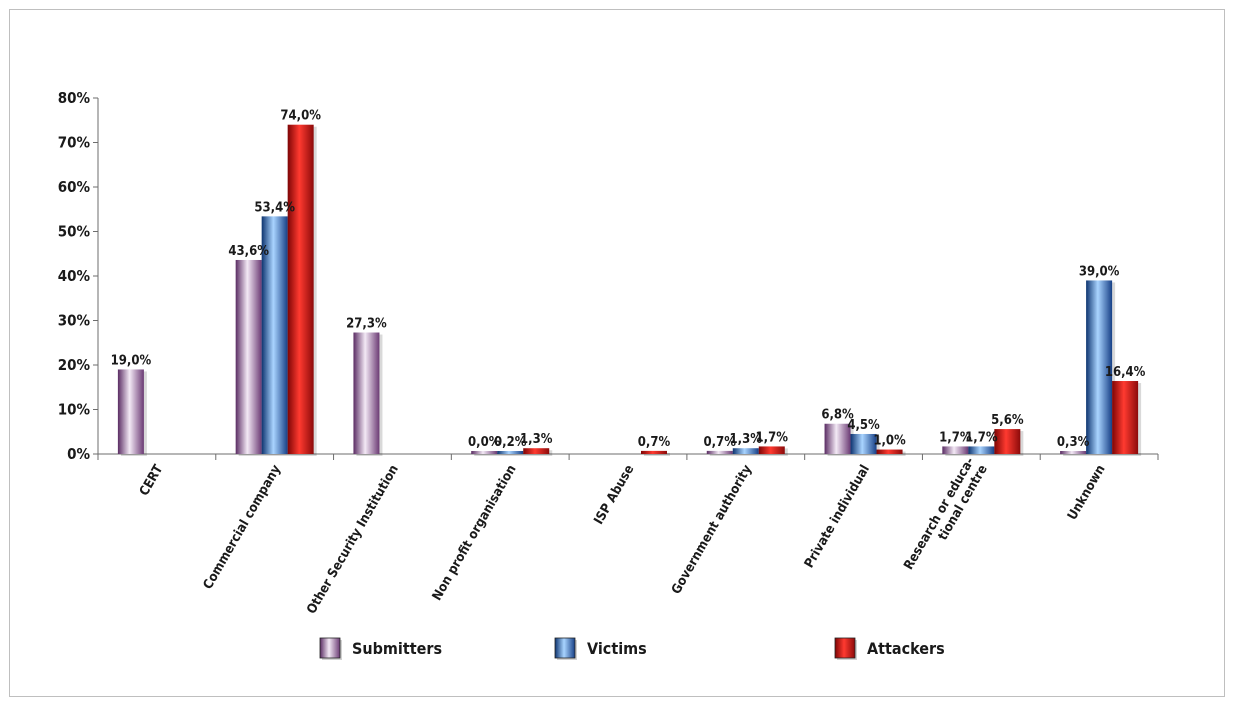 The height and width of the screenshot is (703, 1236). What do you see at coordinates (510, 442) in the screenshot?
I see `data-label-victims-non-profit-organisation: 0,2%` at bounding box center [510, 442].